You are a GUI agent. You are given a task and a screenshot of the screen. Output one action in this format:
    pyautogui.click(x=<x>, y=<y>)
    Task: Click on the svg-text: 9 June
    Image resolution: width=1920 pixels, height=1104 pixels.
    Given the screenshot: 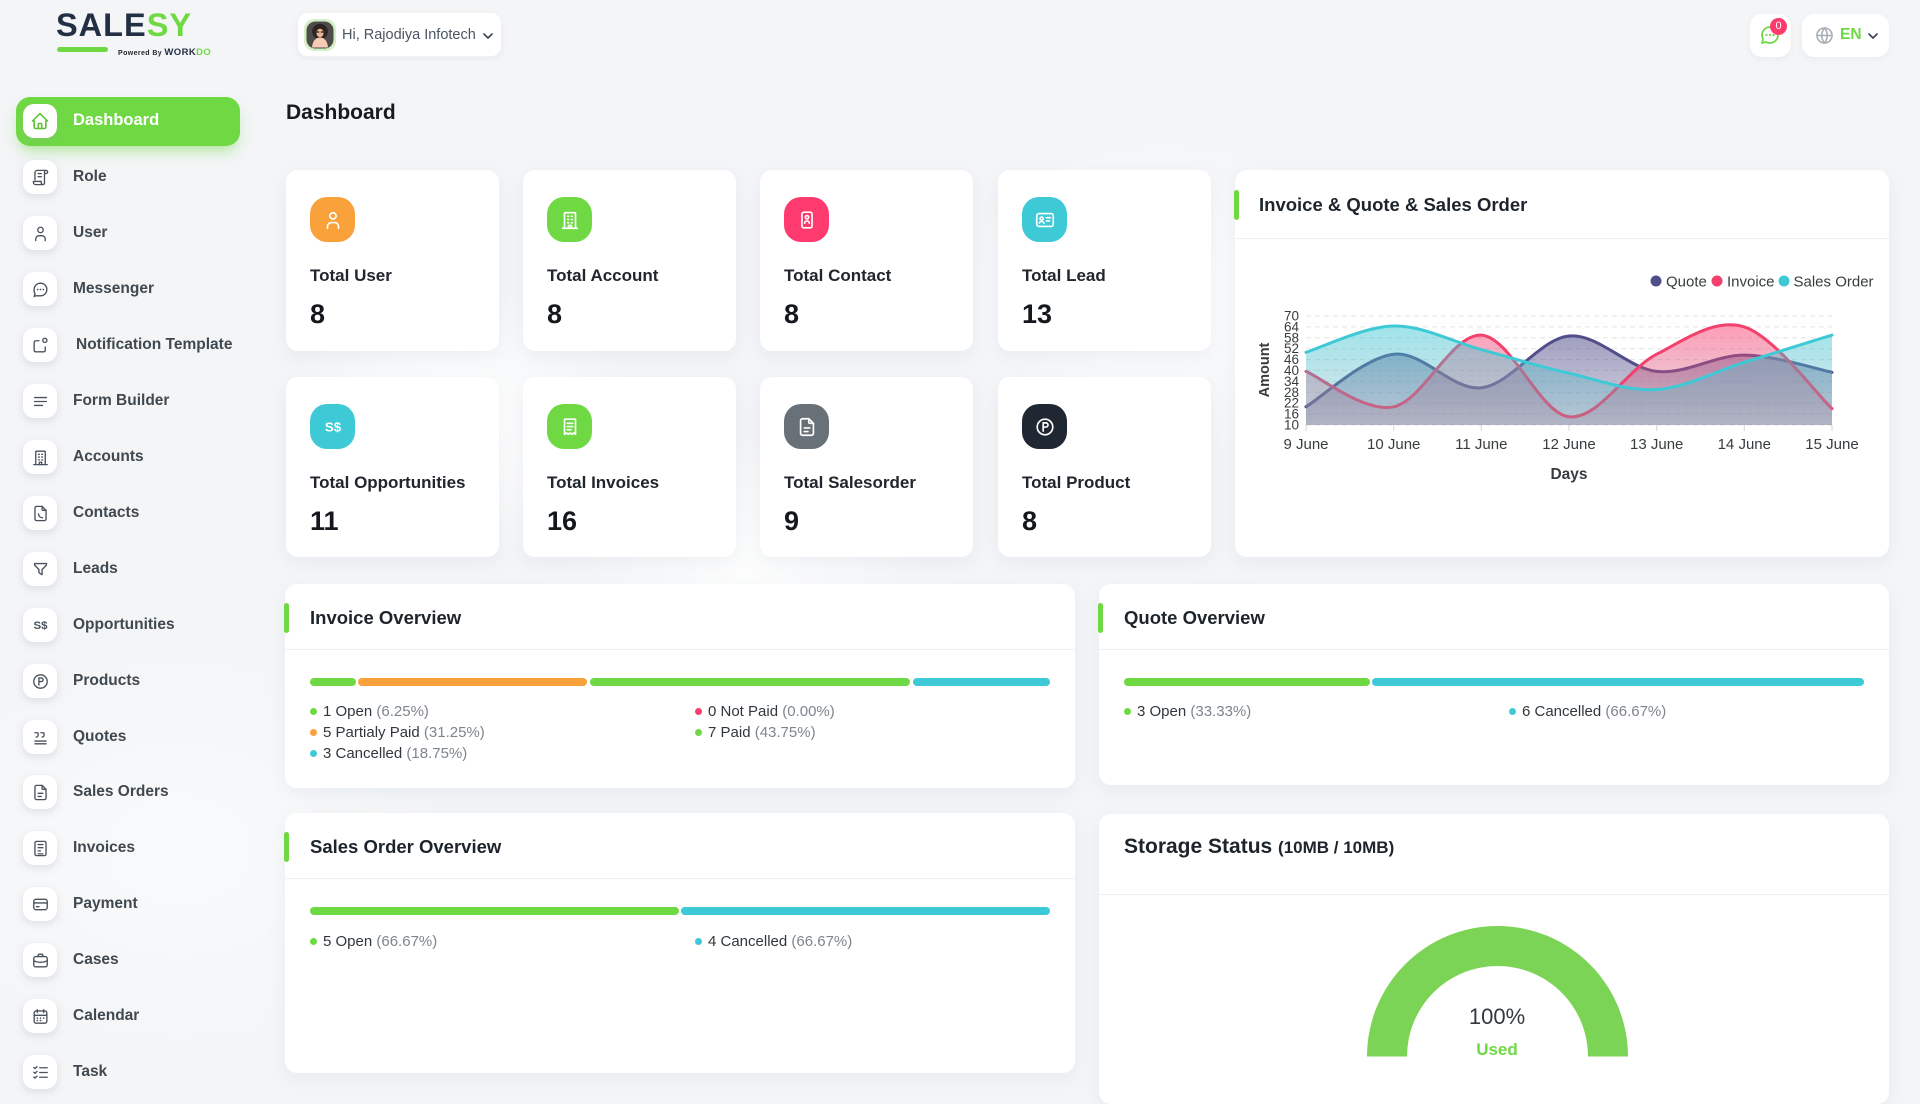 What is the action you would take?
    pyautogui.click(x=1305, y=444)
    